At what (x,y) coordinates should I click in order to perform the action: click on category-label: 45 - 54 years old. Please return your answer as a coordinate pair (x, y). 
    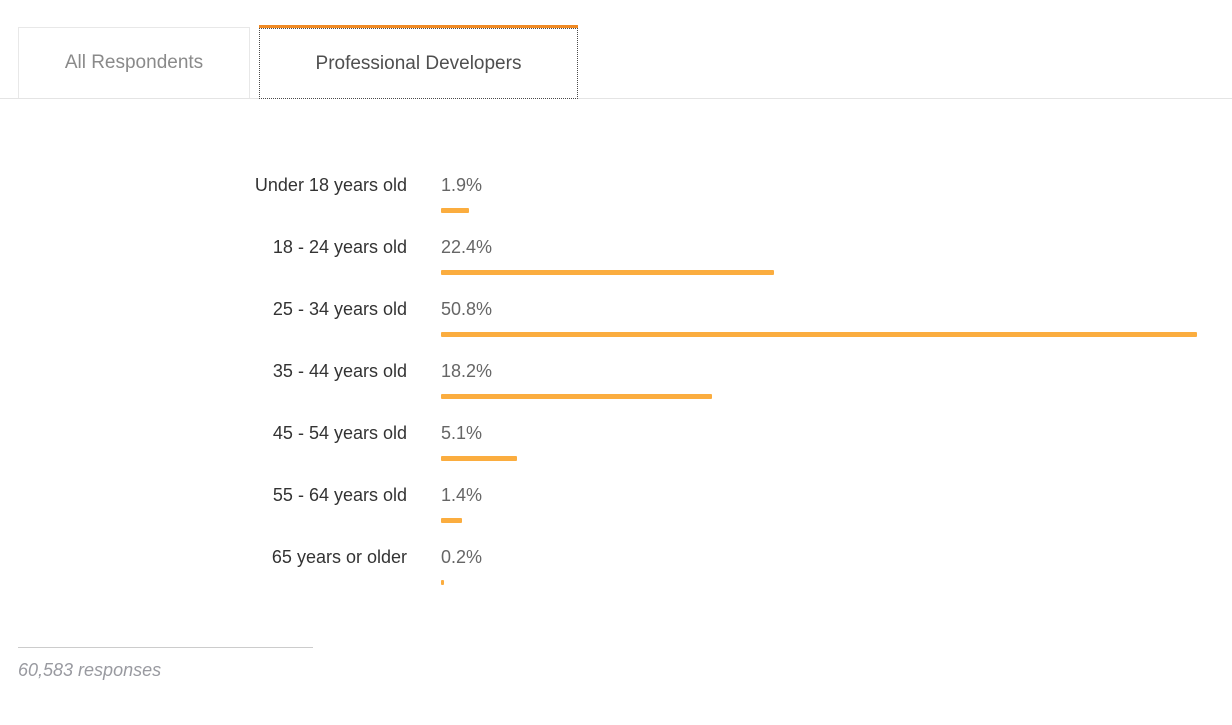
    Looking at the image, I should click on (339, 433).